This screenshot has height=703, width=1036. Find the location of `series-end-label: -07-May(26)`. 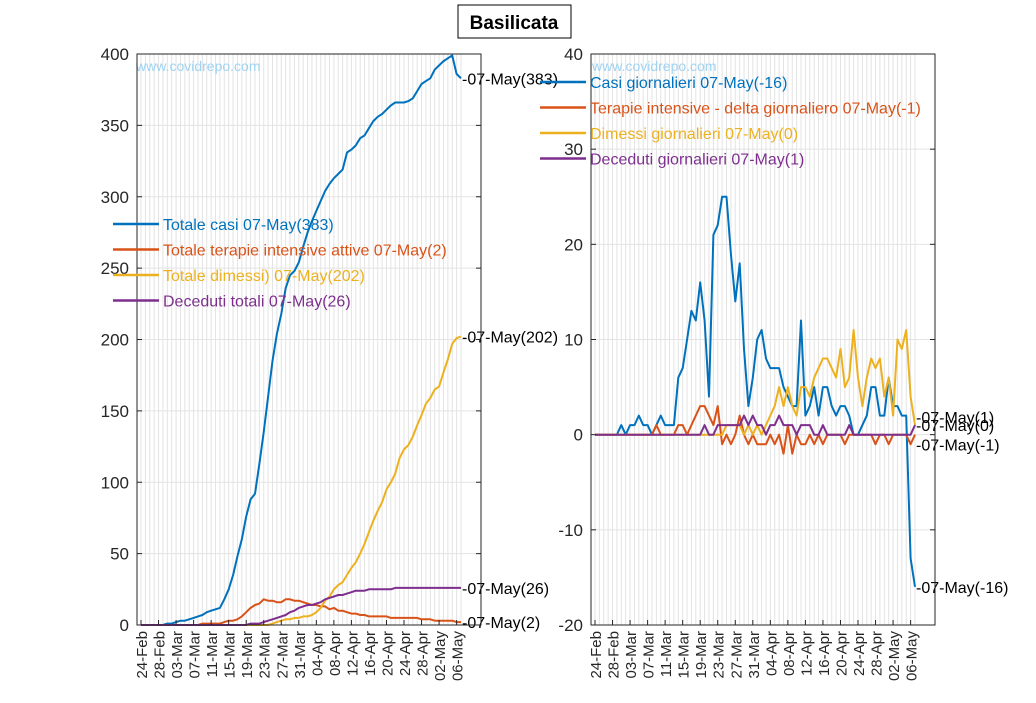

series-end-label: -07-May(26) is located at coordinates (505, 589).